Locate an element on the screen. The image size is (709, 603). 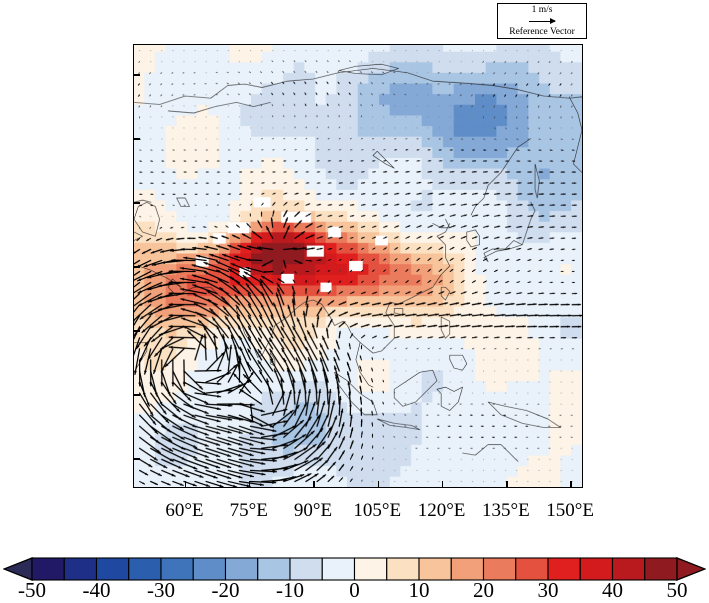
colorbar-tick-label: -40 is located at coordinates (96, 590).